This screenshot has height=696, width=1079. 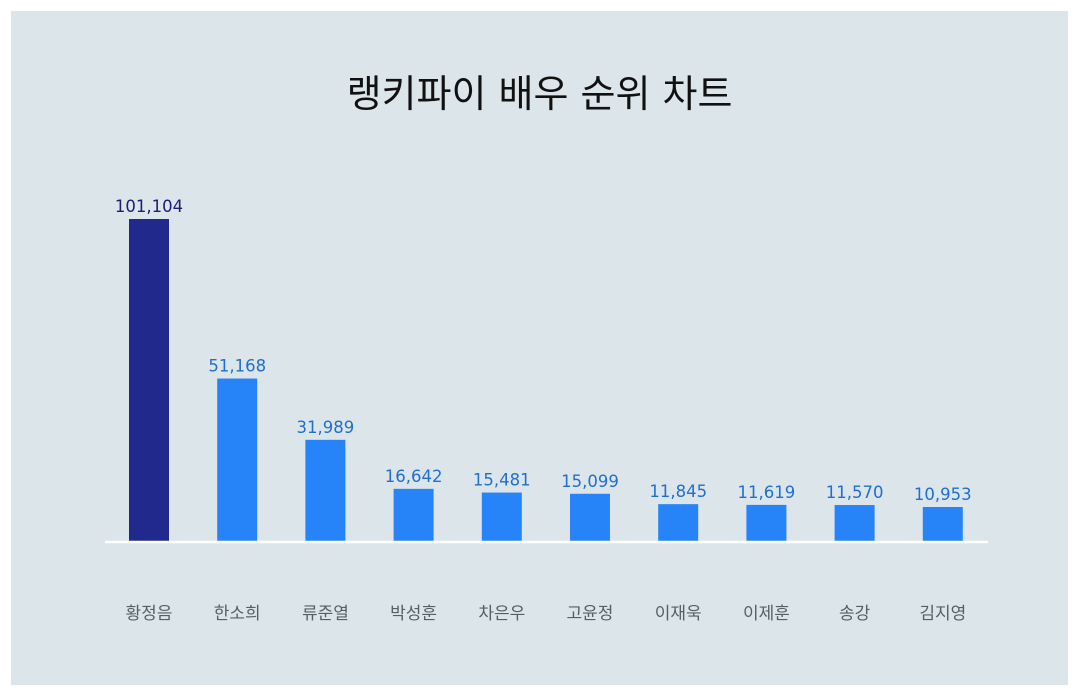 What do you see at coordinates (501, 614) in the screenshot?
I see `category-label-5: 차은우` at bounding box center [501, 614].